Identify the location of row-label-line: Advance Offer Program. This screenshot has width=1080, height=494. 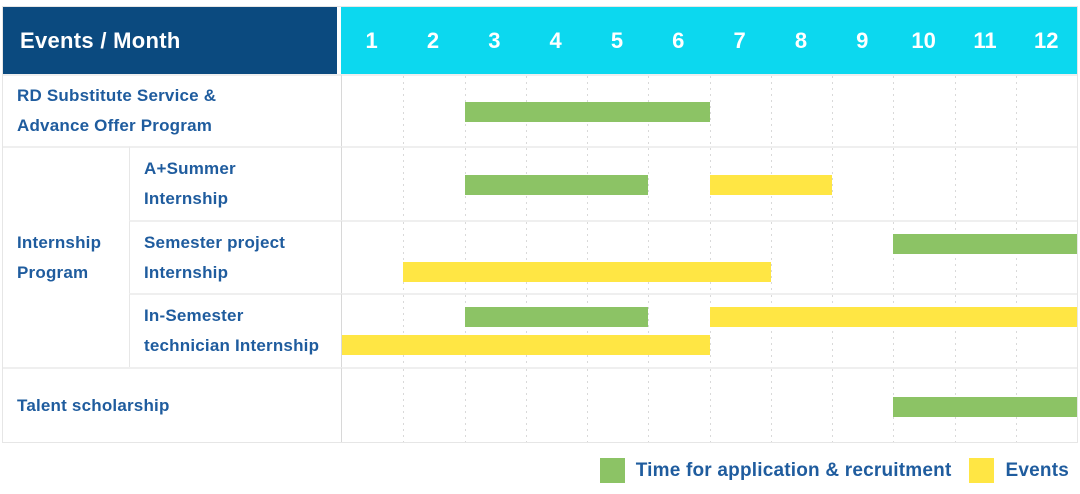
(115, 125).